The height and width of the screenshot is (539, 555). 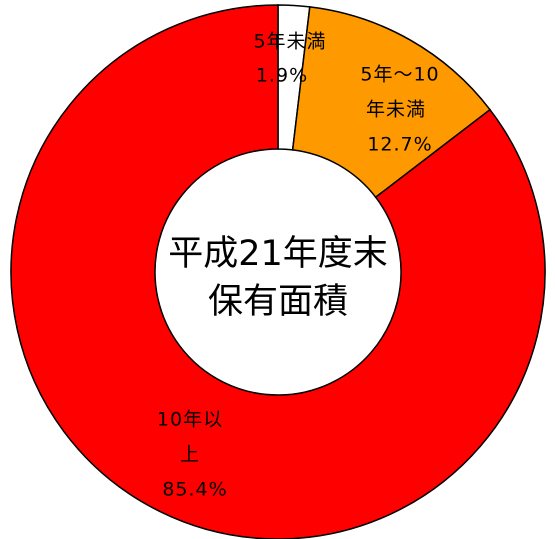 I want to click on value-label: 85.4%, so click(x=194, y=490).